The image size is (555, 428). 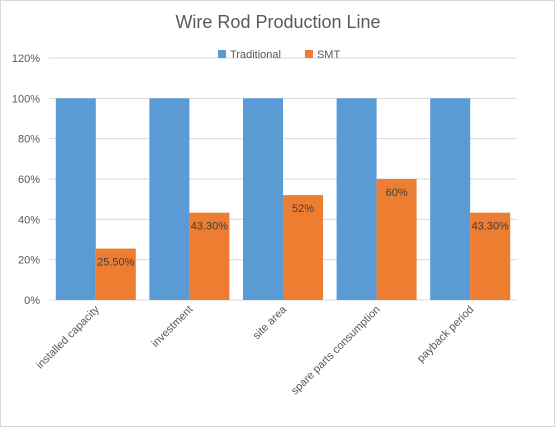 What do you see at coordinates (32, 301) in the screenshot?
I see `y-tick-label: 0%` at bounding box center [32, 301].